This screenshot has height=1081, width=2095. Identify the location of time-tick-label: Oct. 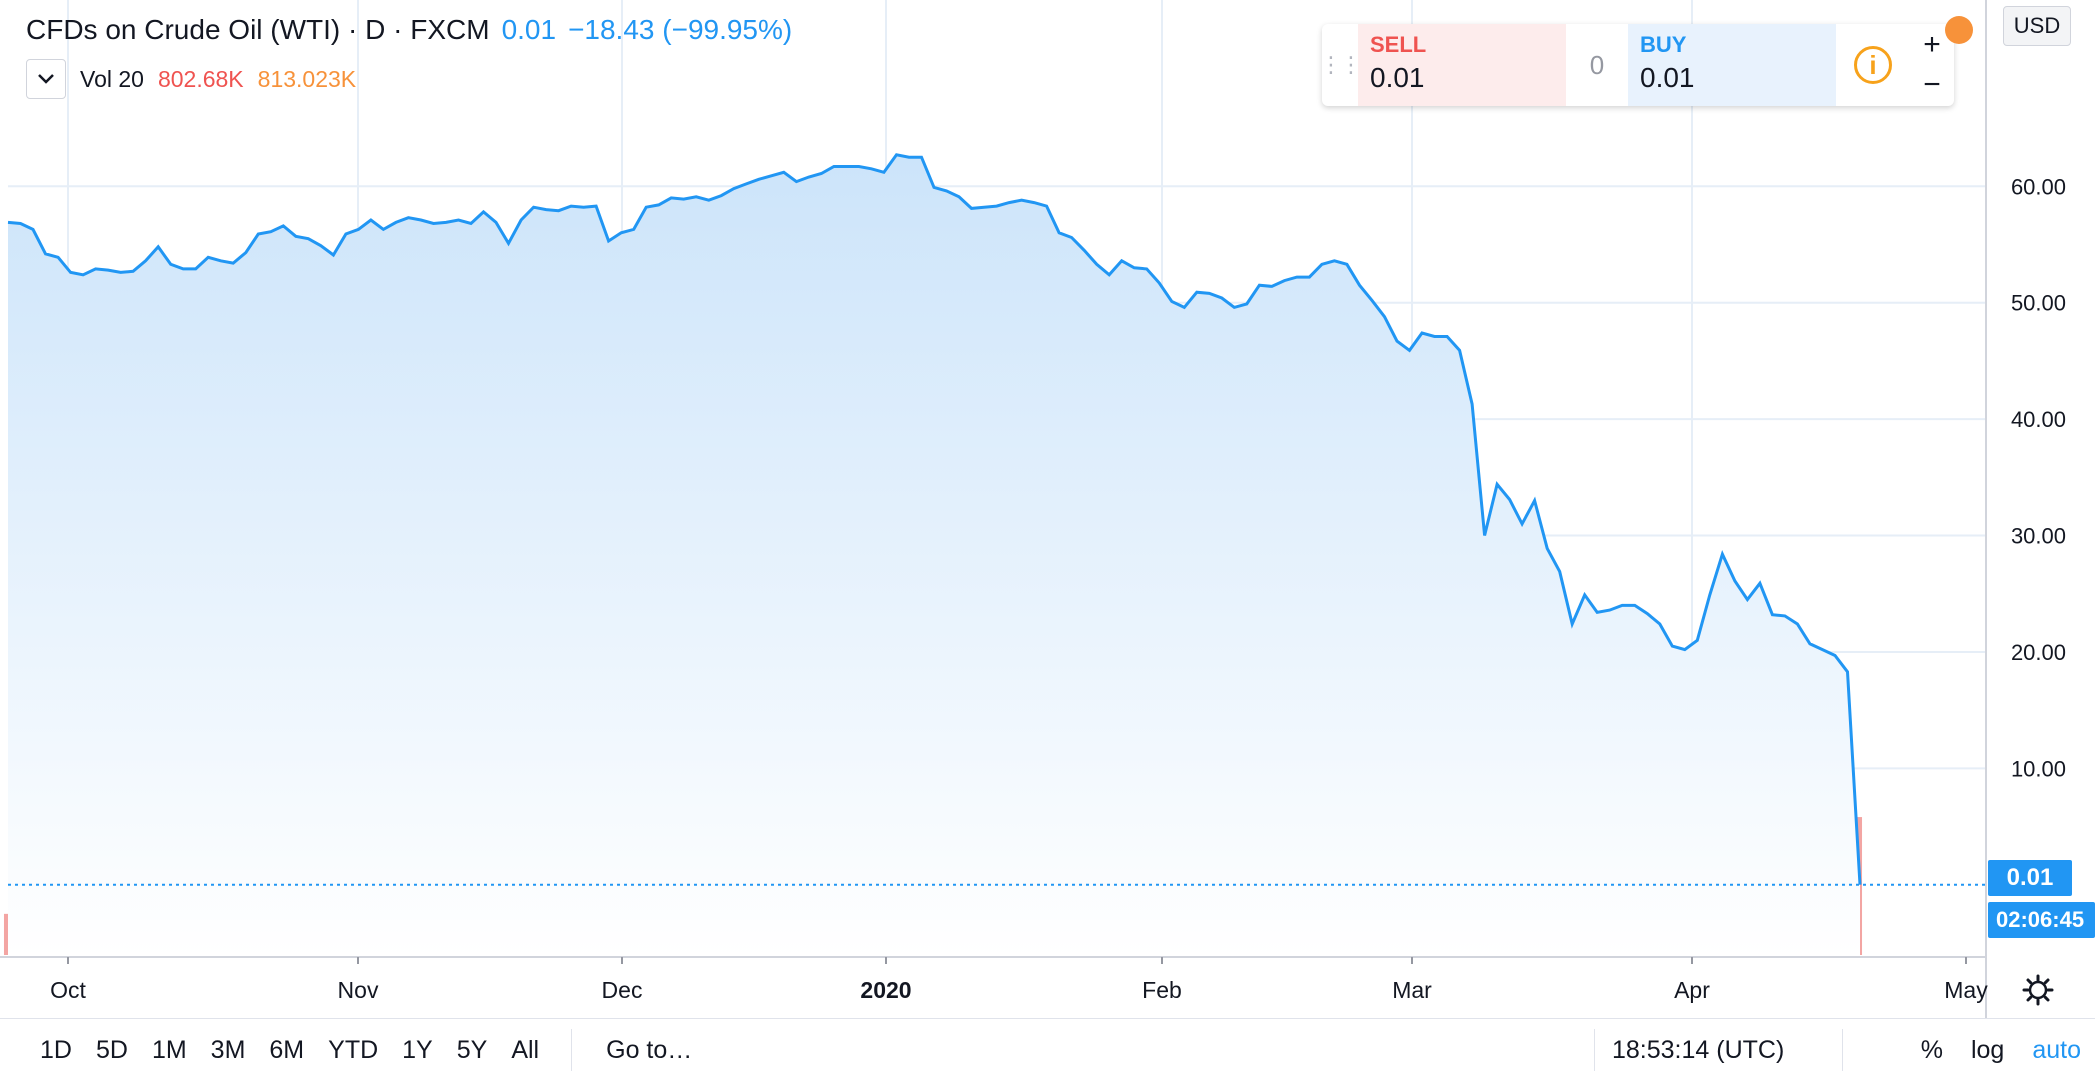
(68, 990).